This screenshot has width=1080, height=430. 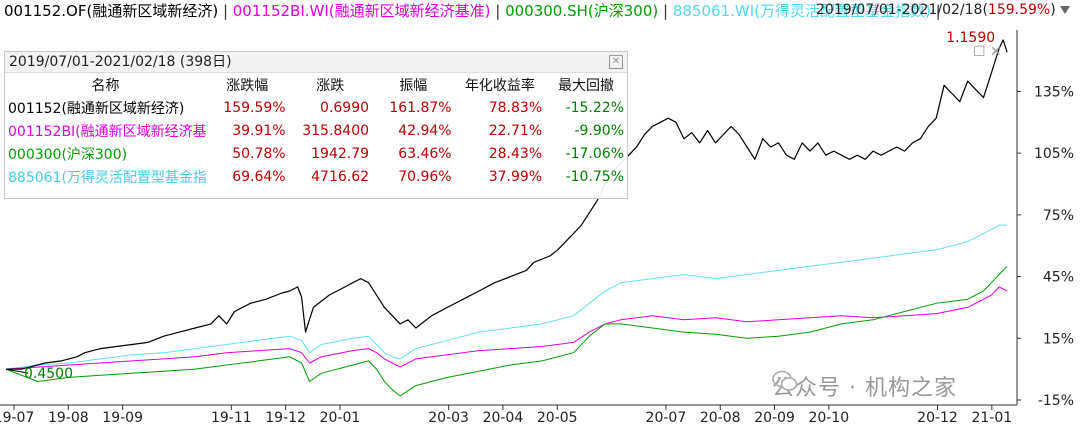 What do you see at coordinates (111, 11) in the screenshot?
I see `legend-item-0: 001152.OF(融通新区域新经济)` at bounding box center [111, 11].